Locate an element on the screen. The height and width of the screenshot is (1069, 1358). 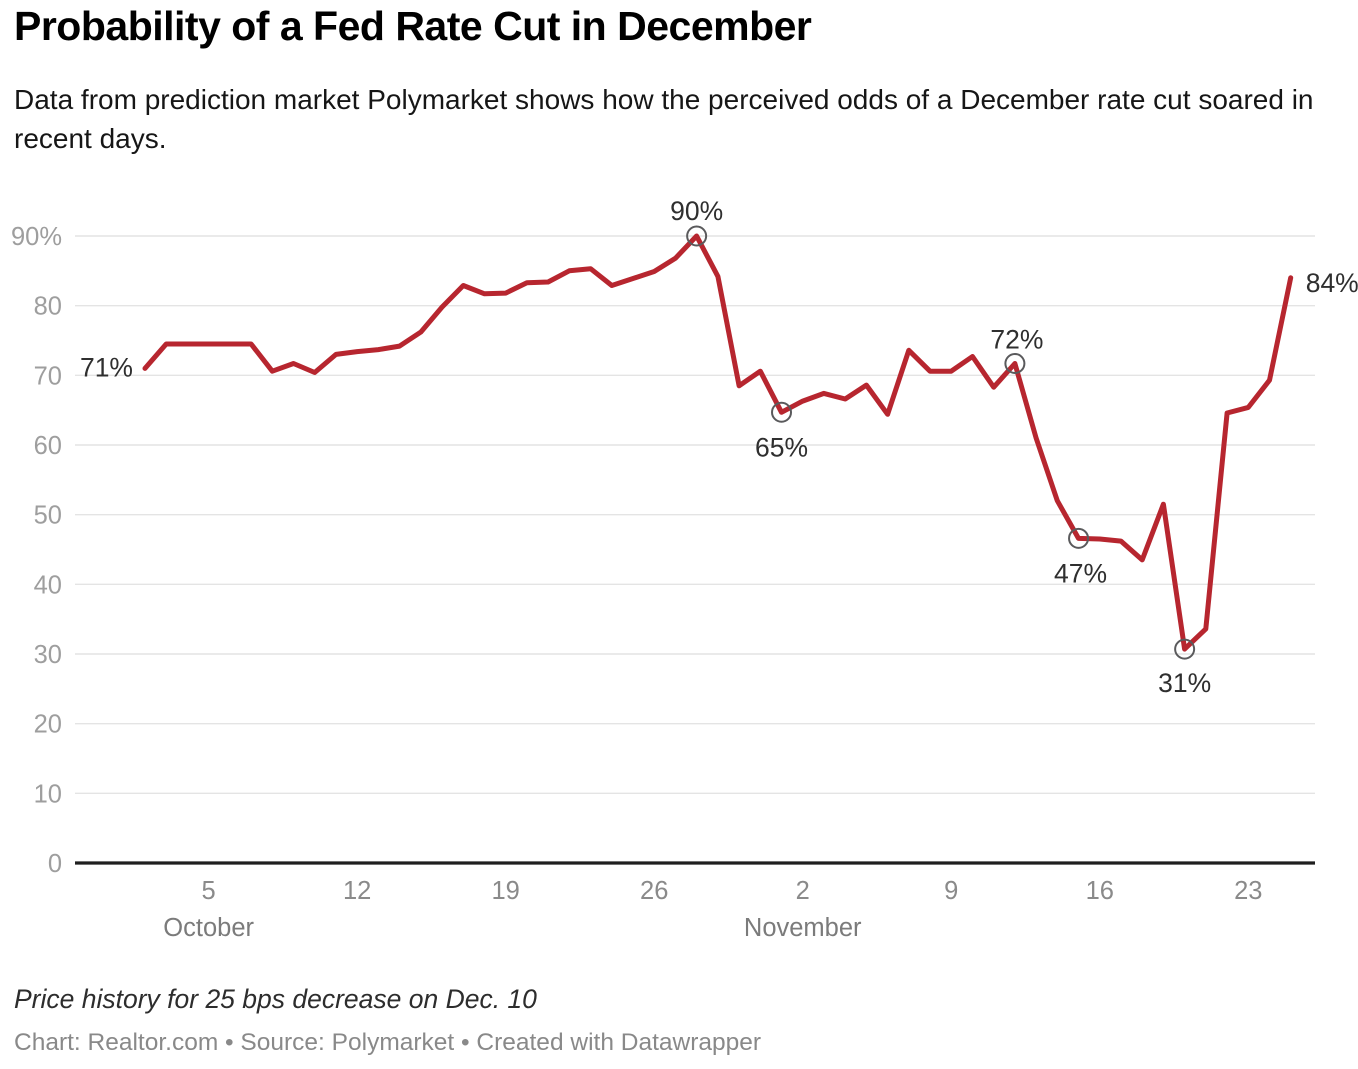
point-annotation: 84% is located at coordinates (1332, 283).